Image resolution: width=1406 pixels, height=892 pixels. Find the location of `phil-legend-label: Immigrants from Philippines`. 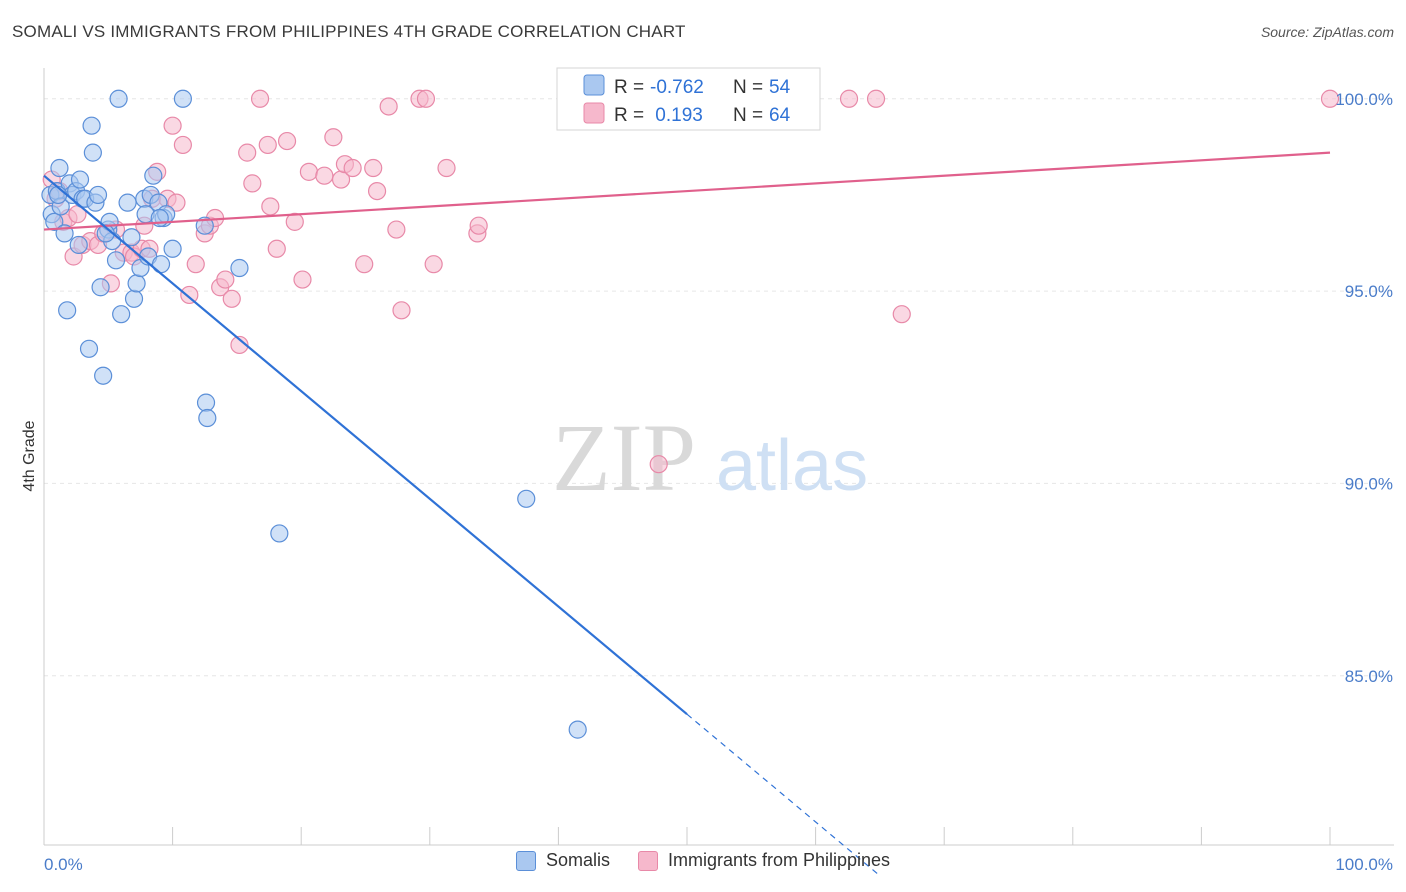

phil-legend-label: Immigrants from Philippines is located at coordinates (779, 860).